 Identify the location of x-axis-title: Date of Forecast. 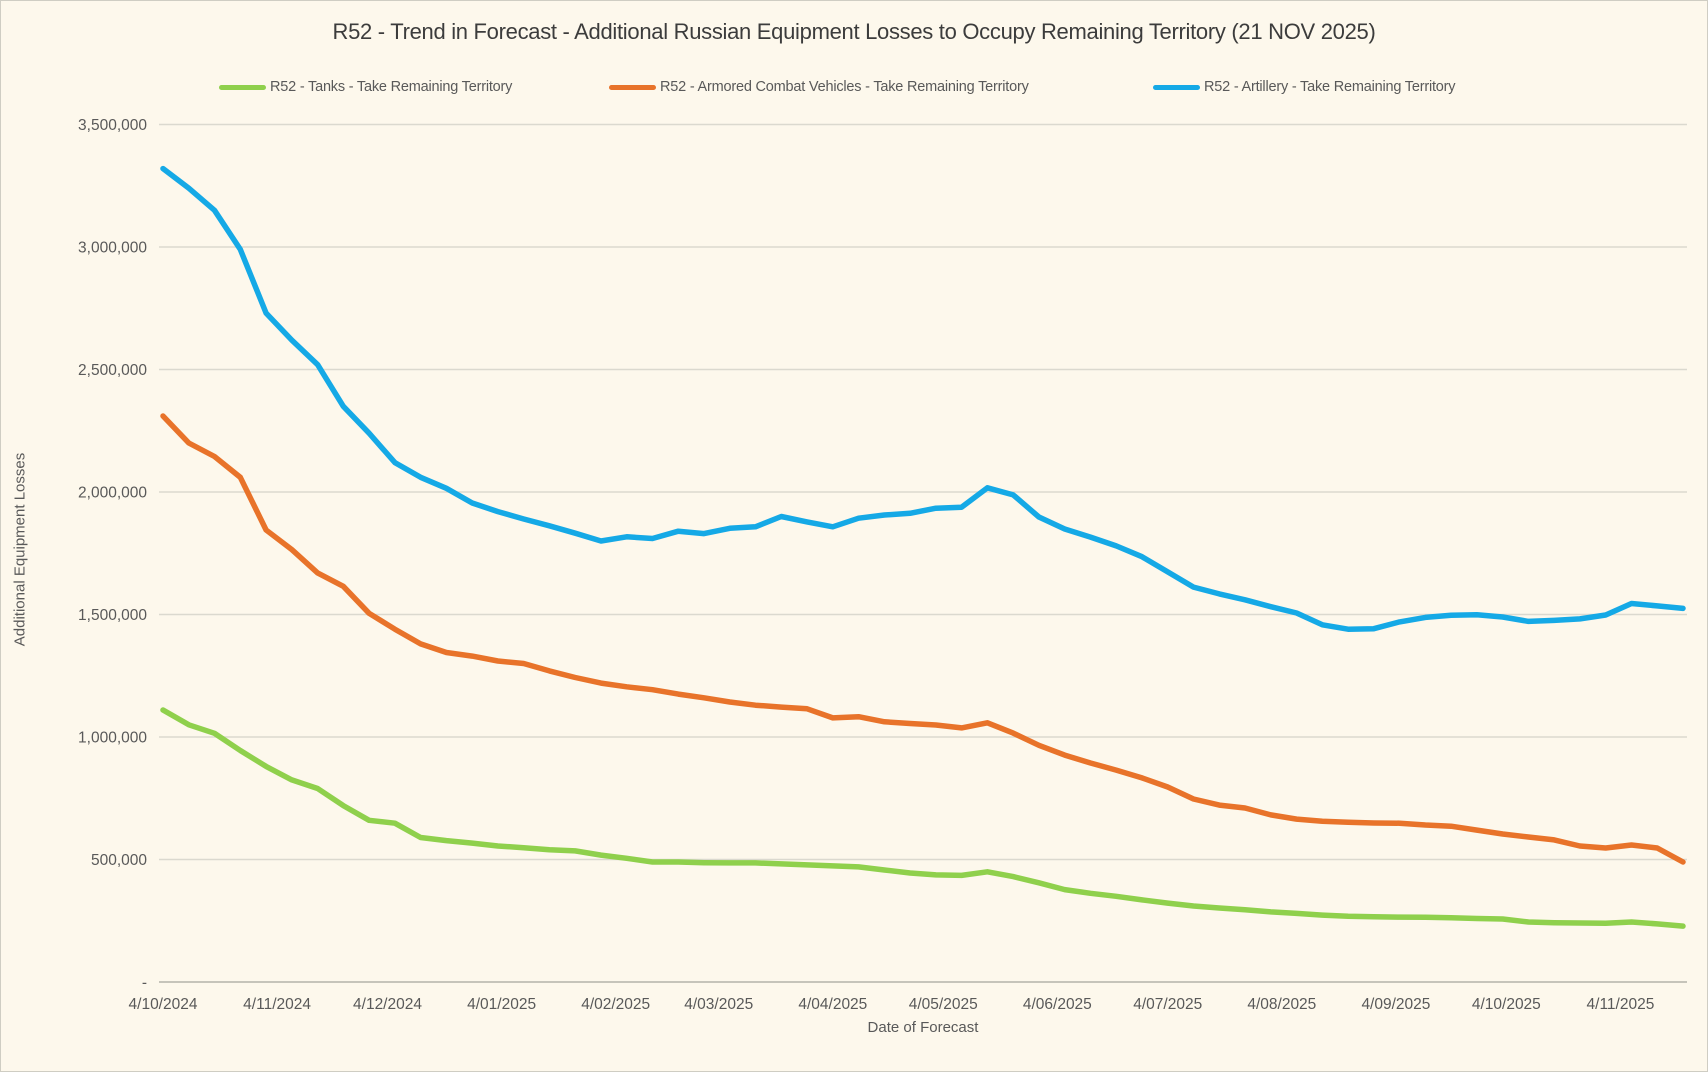
(923, 1027).